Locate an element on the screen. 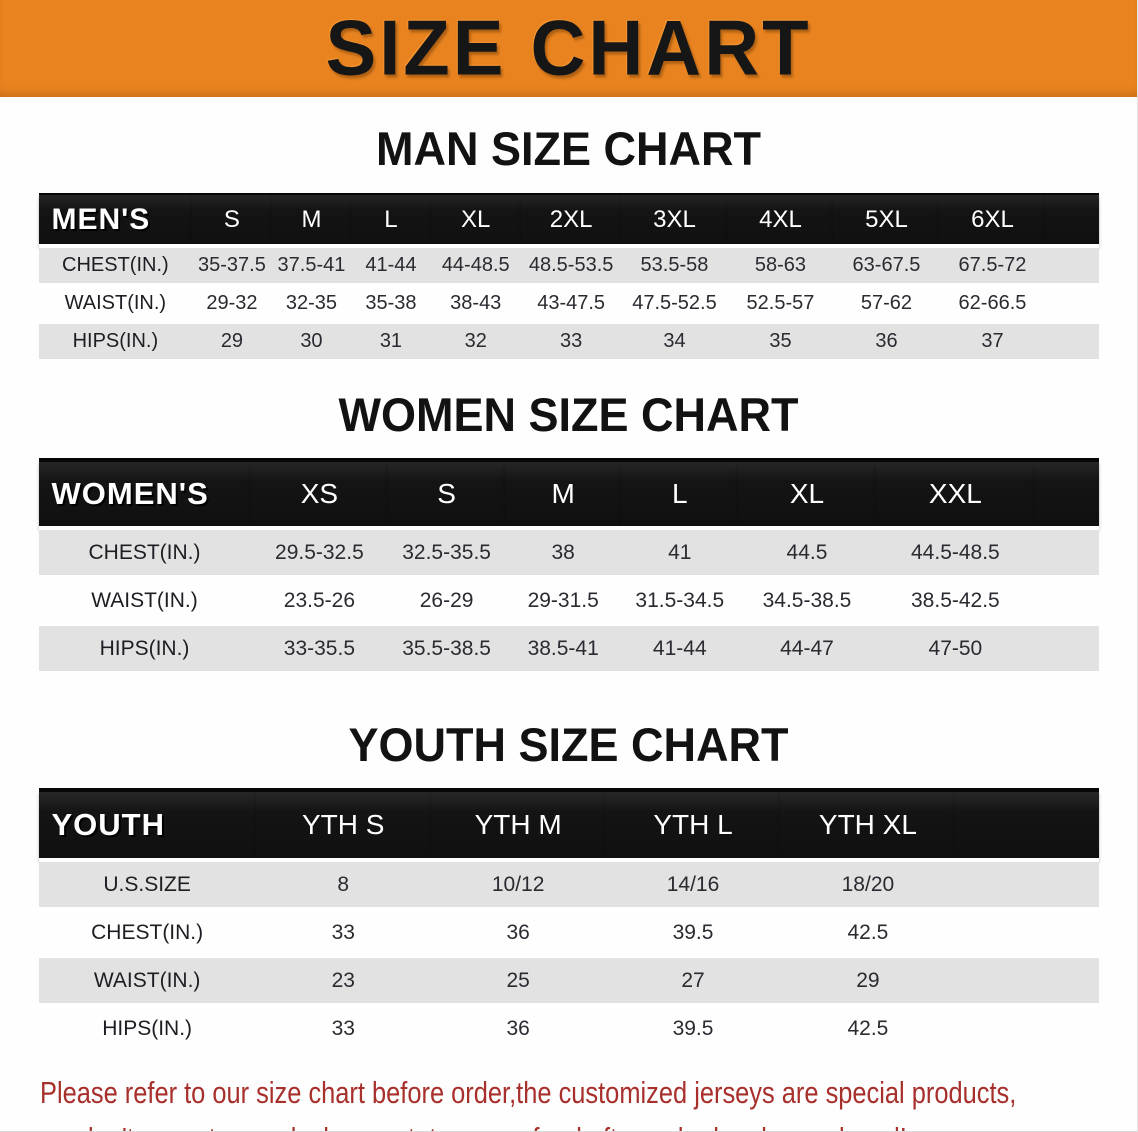 The width and height of the screenshot is (1138, 1132). women-cell: 31.5-34.5 is located at coordinates (680, 601).